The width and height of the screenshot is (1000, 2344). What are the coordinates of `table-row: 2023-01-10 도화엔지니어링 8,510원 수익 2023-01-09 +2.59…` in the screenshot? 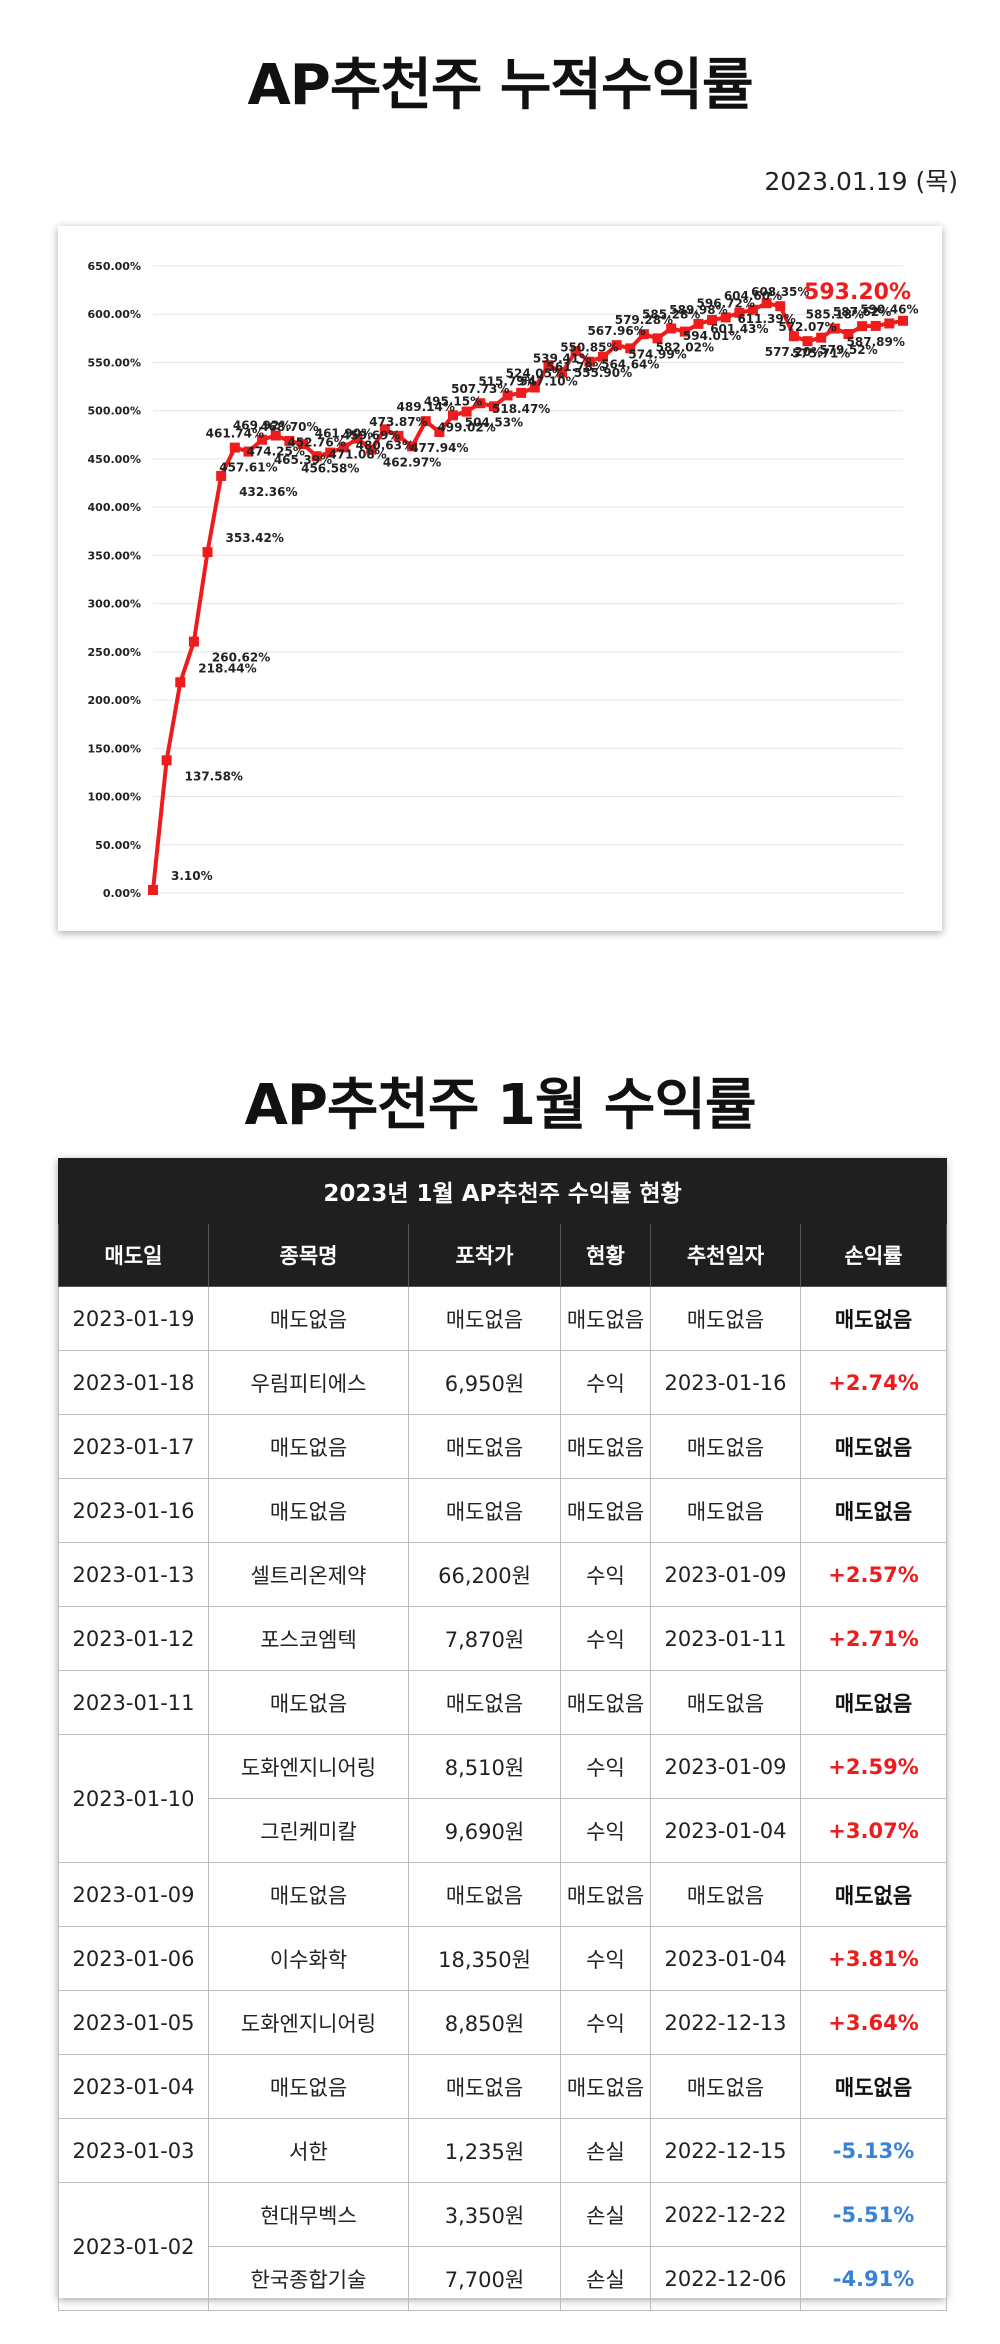 It's located at (503, 1798).